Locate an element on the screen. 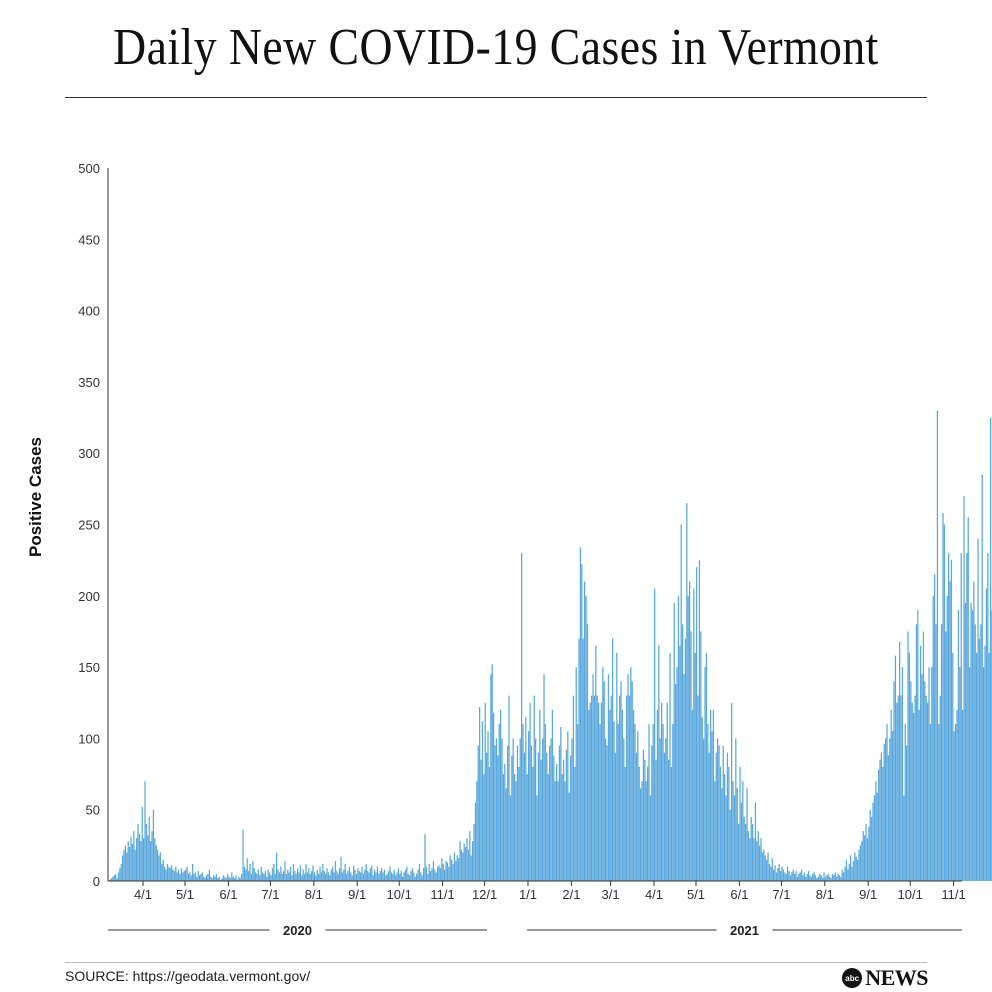 The image size is (992, 992). x-tick-label: 8/1 is located at coordinates (825, 894).